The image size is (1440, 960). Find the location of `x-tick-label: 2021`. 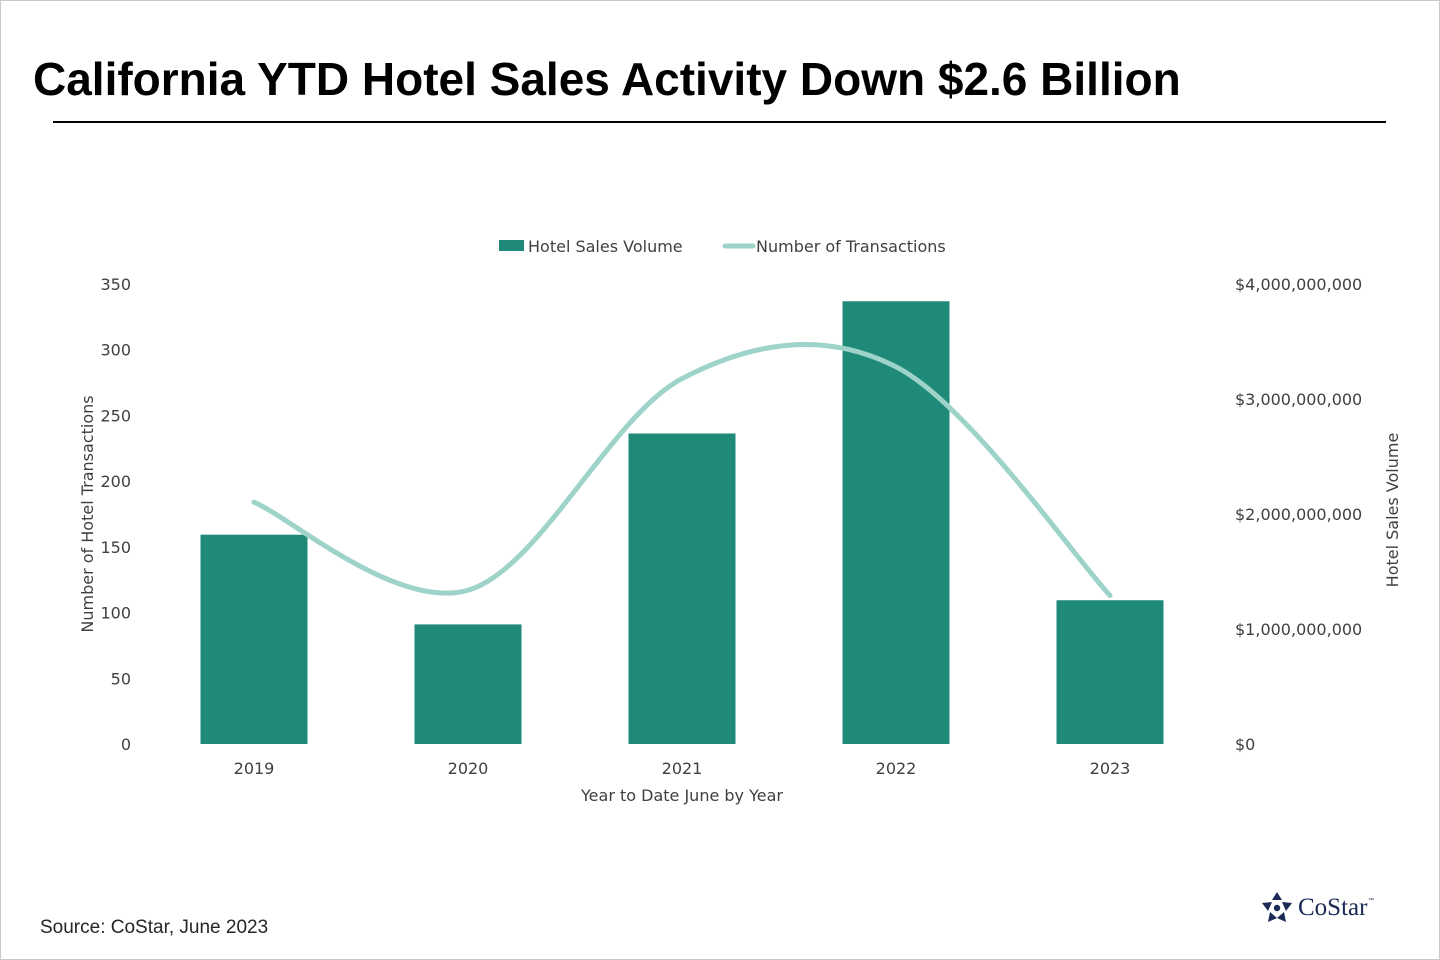

x-tick-label: 2021 is located at coordinates (682, 768).